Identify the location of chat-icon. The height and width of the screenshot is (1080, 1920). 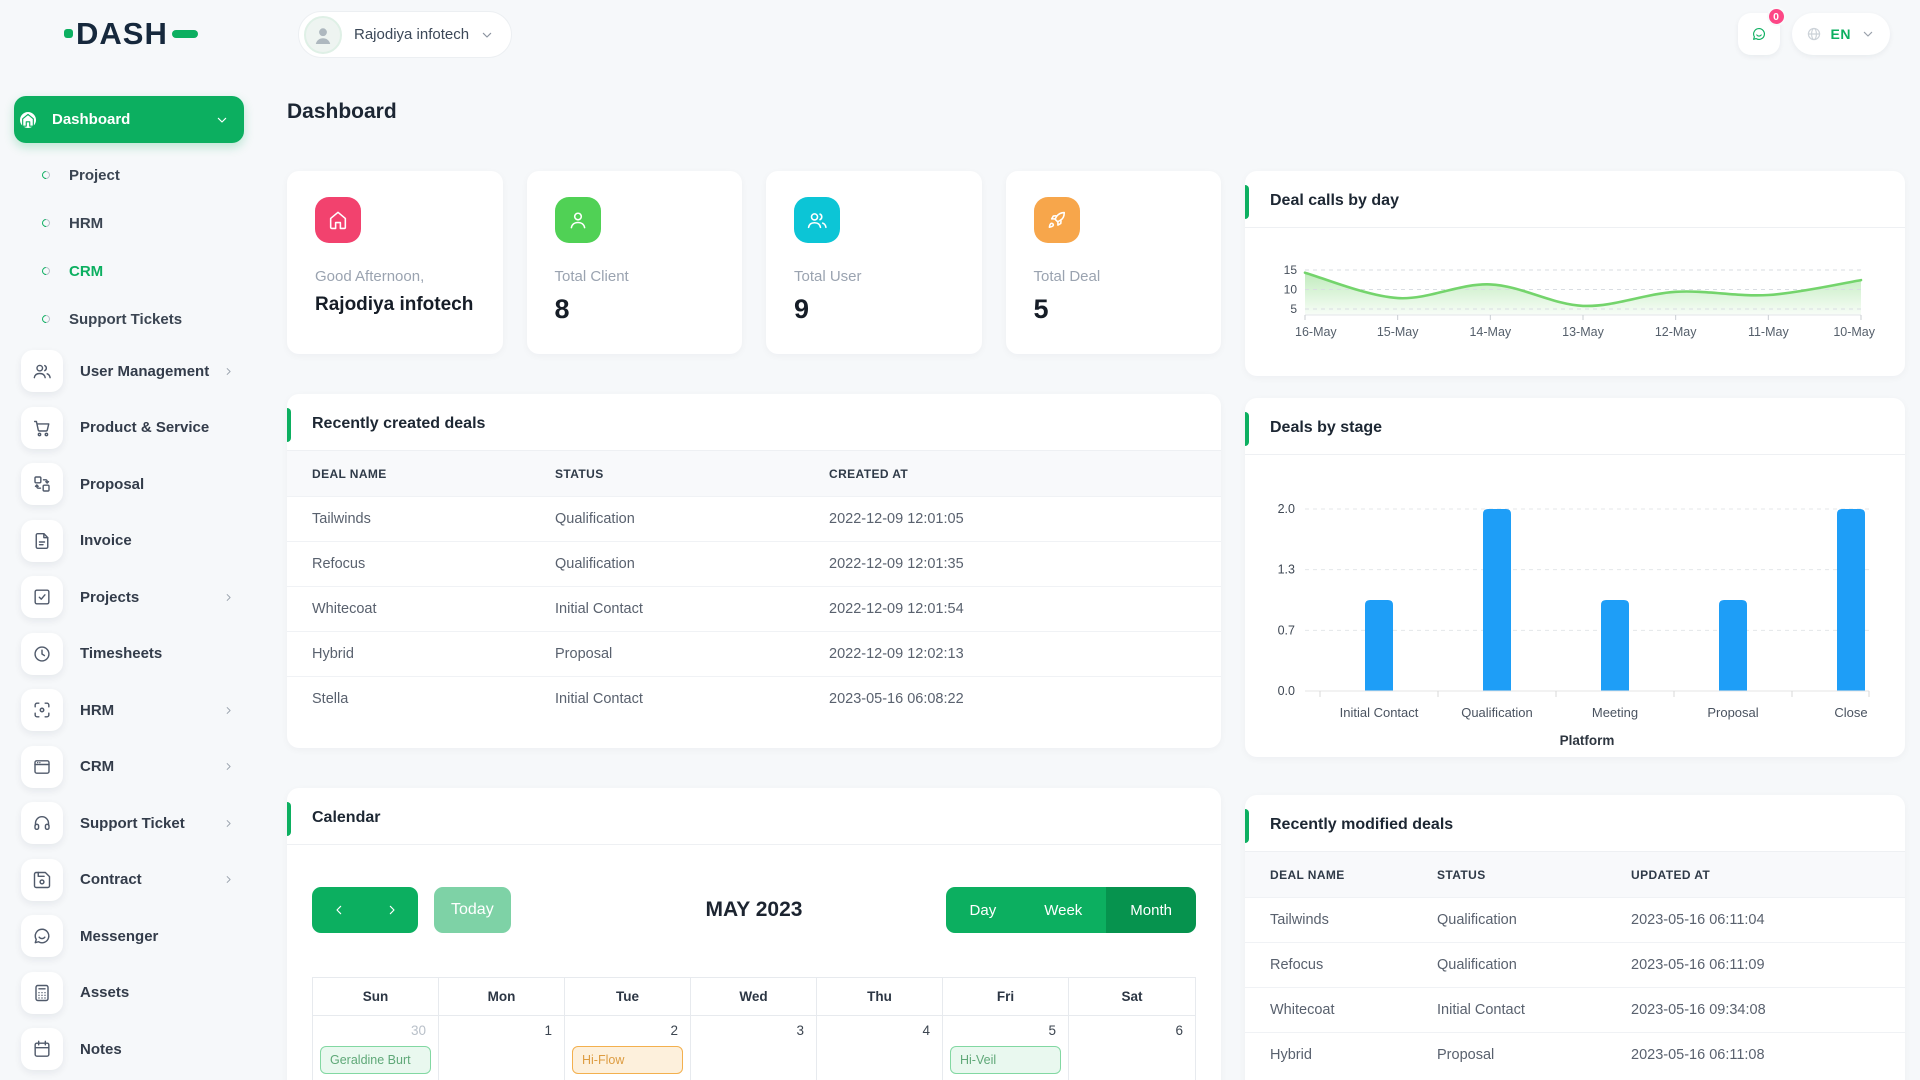
(42, 936).